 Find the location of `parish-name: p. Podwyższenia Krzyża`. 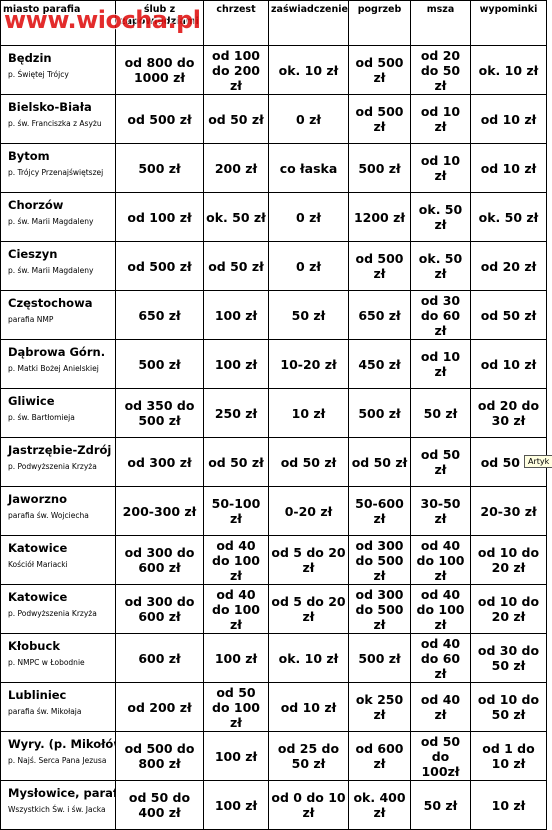

parish-name: p. Podwyższenia Krzyża is located at coordinates (52, 466).